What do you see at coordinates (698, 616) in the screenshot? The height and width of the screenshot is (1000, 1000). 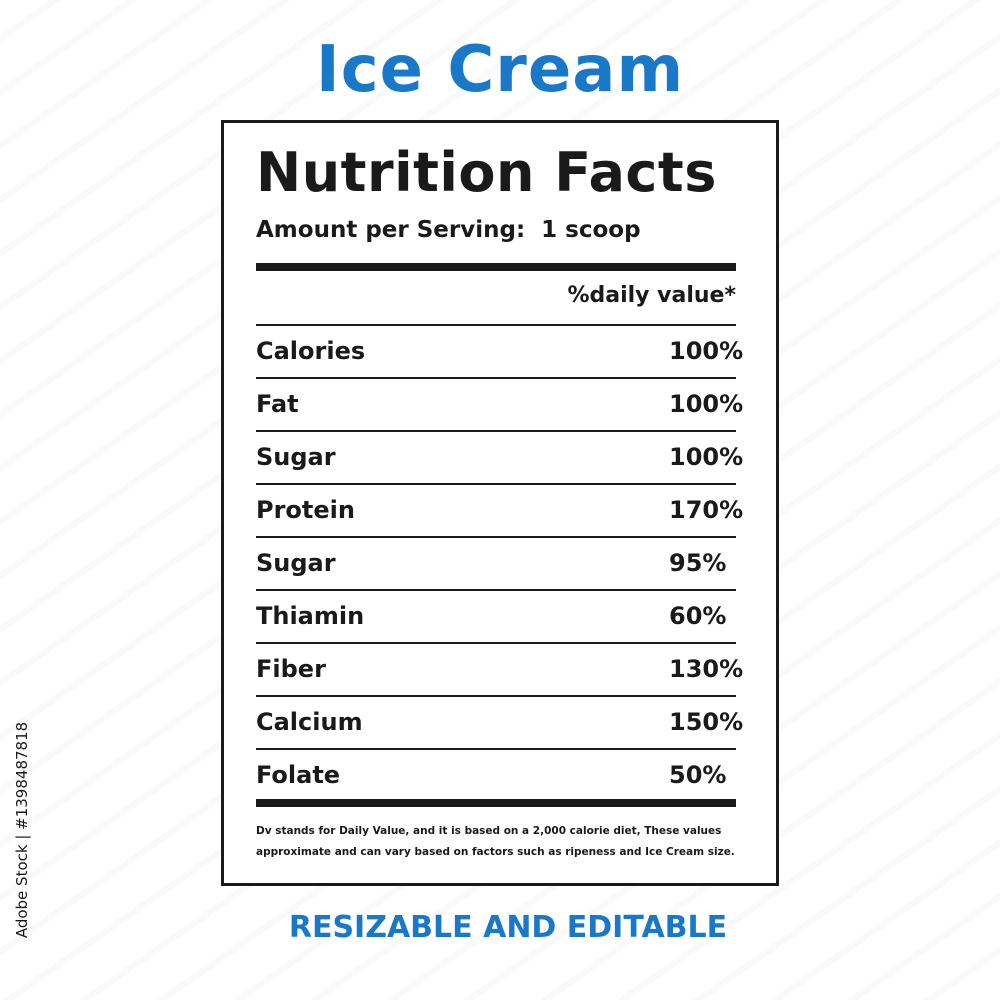 I see `nutrient-daily-value: 60%` at bounding box center [698, 616].